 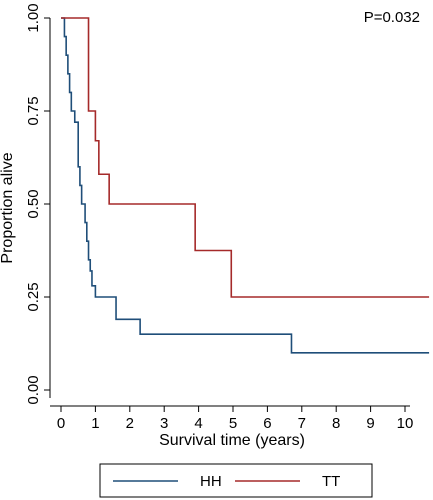 I want to click on x-tick-label: 7, so click(x=302, y=423).